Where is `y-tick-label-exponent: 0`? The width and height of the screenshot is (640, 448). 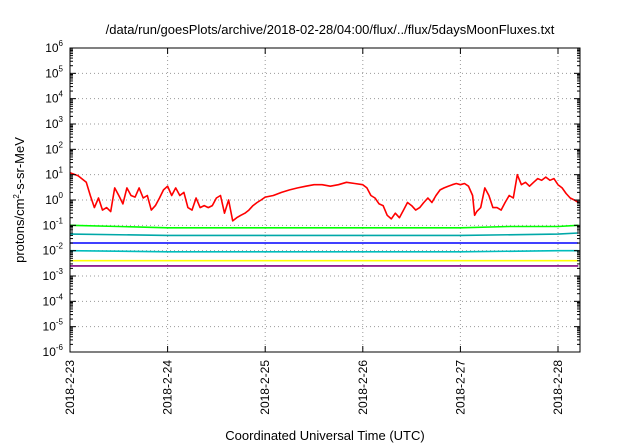
y-tick-label-exponent: 0 is located at coordinates (61, 195).